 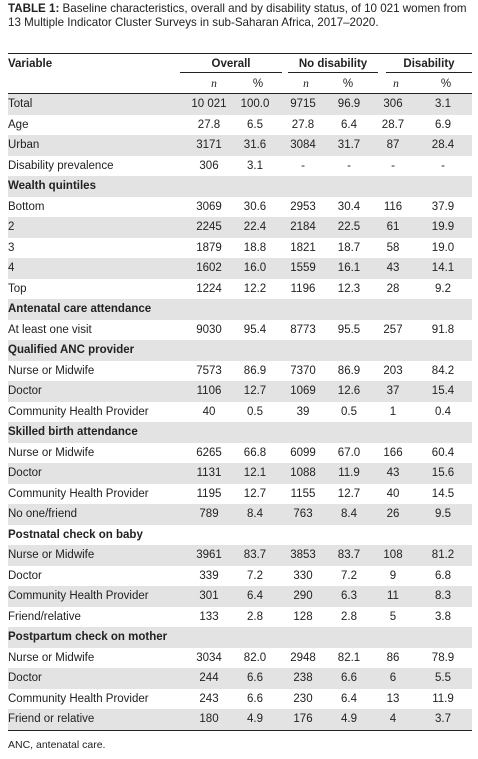 I want to click on cell-disability-pct: 91.8, so click(x=443, y=329).